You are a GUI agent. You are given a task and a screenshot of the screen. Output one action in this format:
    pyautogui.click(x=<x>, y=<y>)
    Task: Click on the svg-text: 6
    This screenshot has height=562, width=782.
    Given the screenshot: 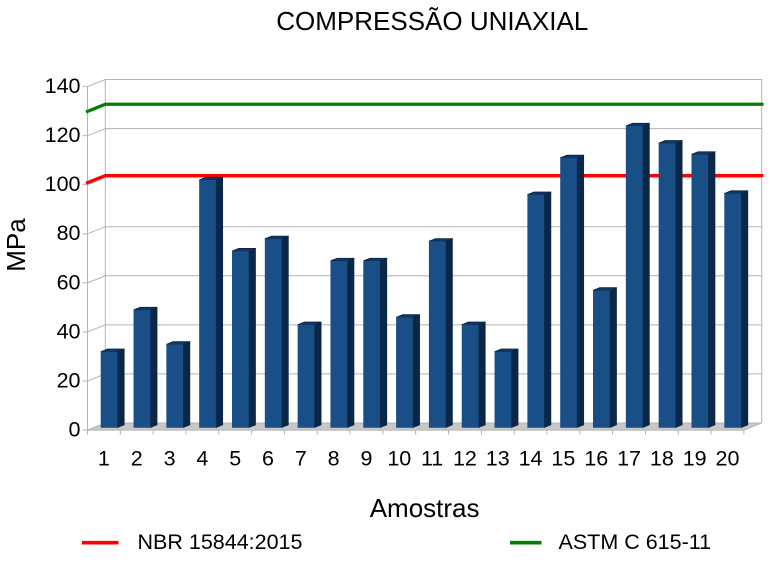 What is the action you would take?
    pyautogui.click(x=268, y=458)
    